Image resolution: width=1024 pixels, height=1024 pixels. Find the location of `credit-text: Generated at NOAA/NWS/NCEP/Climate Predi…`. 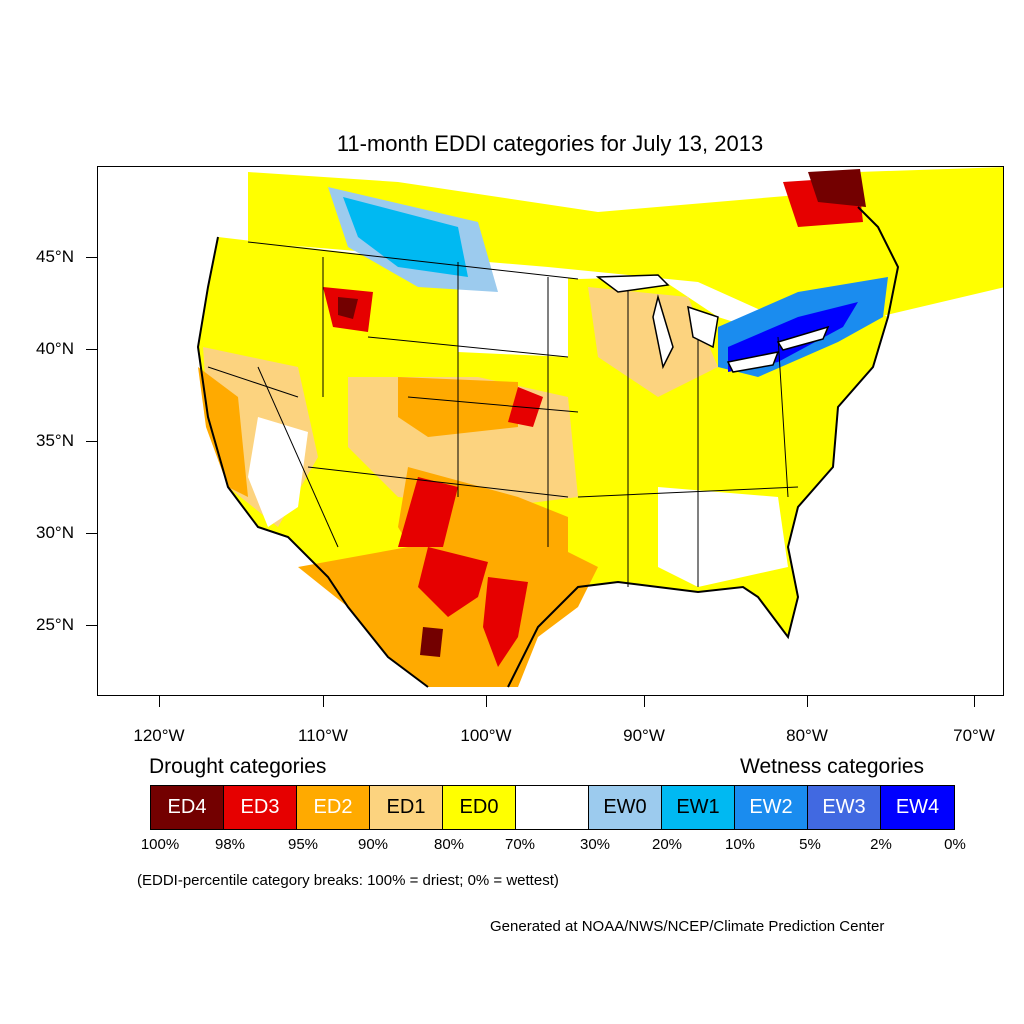

credit-text: Generated at NOAA/NWS/NCEP/Climate Predi… is located at coordinates (687, 926).